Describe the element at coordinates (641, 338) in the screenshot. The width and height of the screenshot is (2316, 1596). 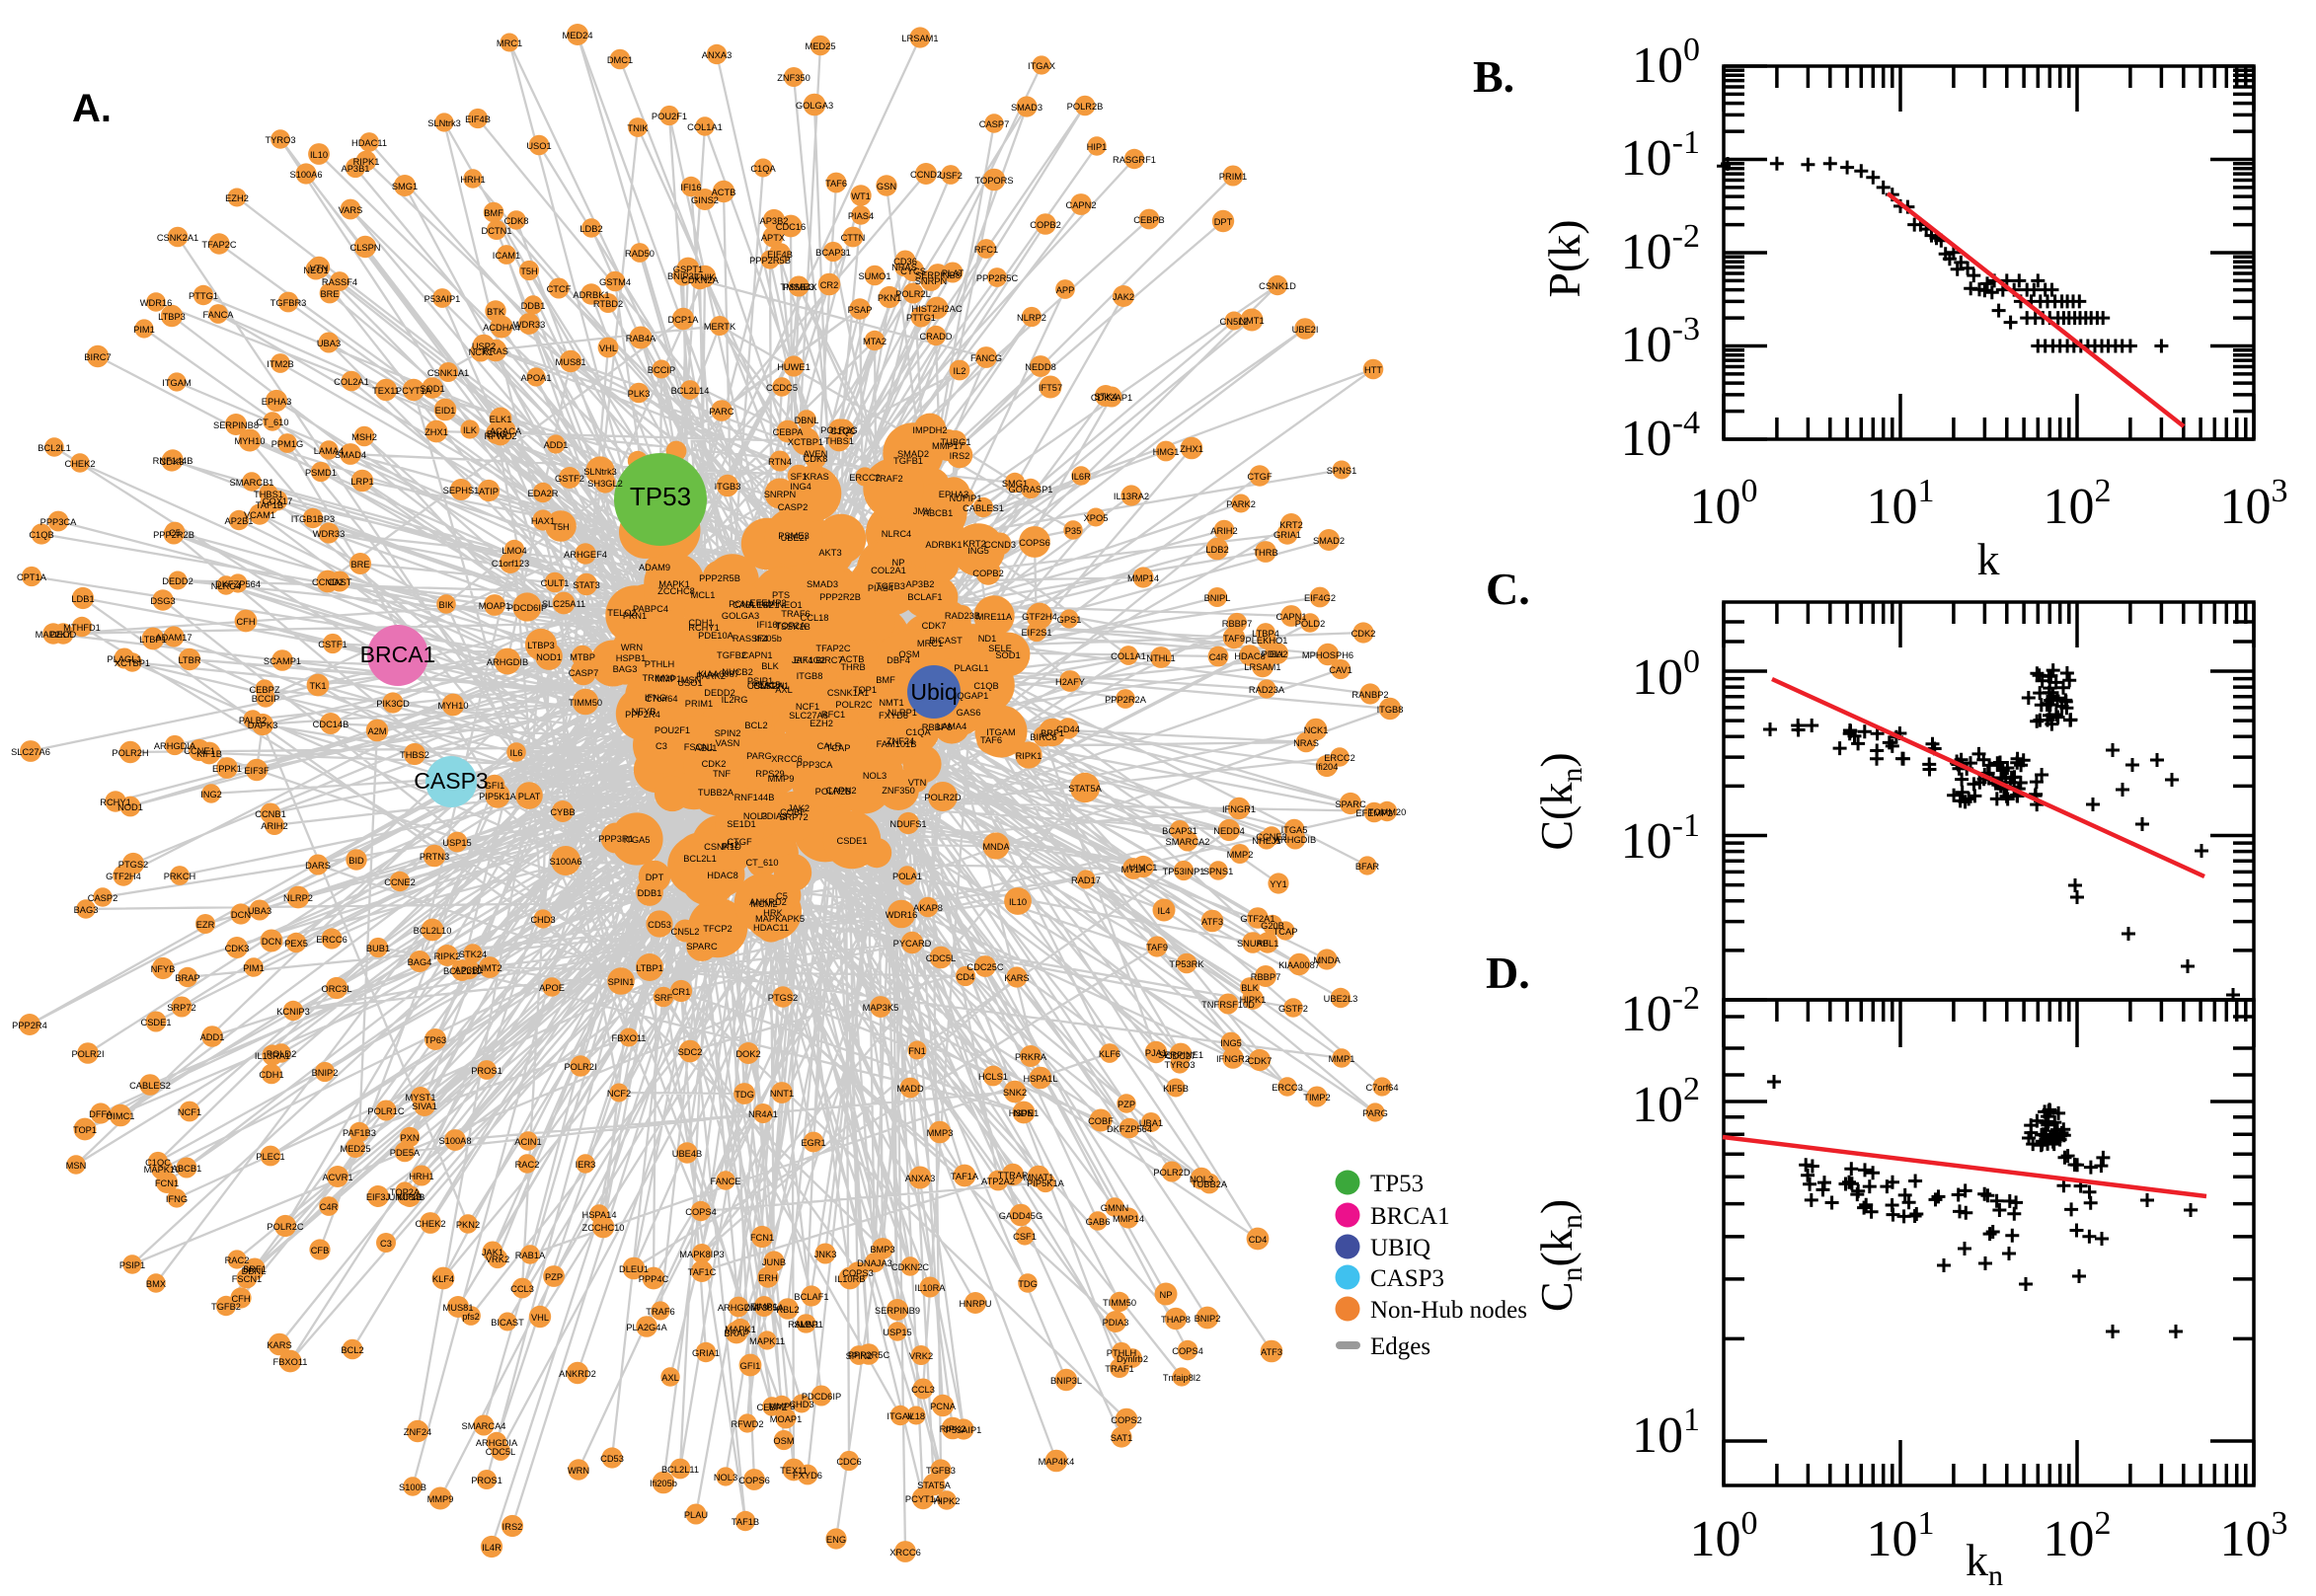
I see `svg-text: RAB4A` at that location.